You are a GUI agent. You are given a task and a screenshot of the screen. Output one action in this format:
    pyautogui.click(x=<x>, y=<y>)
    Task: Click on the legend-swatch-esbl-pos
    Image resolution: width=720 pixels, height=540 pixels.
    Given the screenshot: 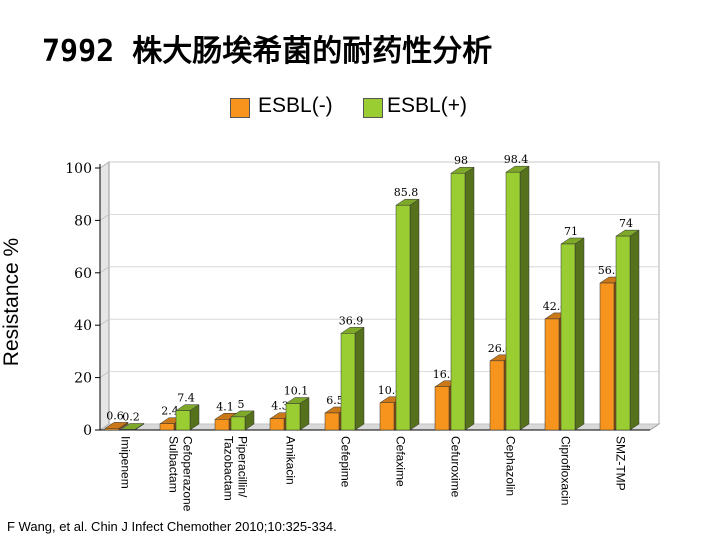 What is the action you would take?
    pyautogui.click(x=373, y=108)
    